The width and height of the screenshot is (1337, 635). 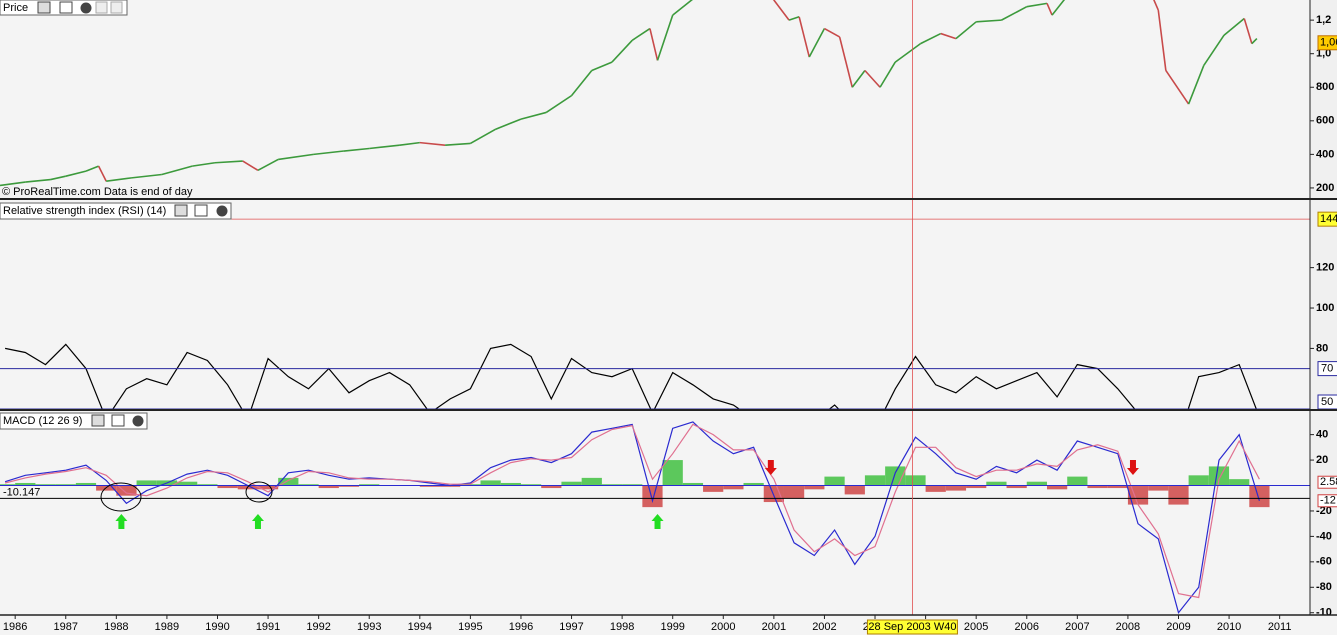 What do you see at coordinates (1280, 627) in the screenshot?
I see `x-tick-label: 2011` at bounding box center [1280, 627].